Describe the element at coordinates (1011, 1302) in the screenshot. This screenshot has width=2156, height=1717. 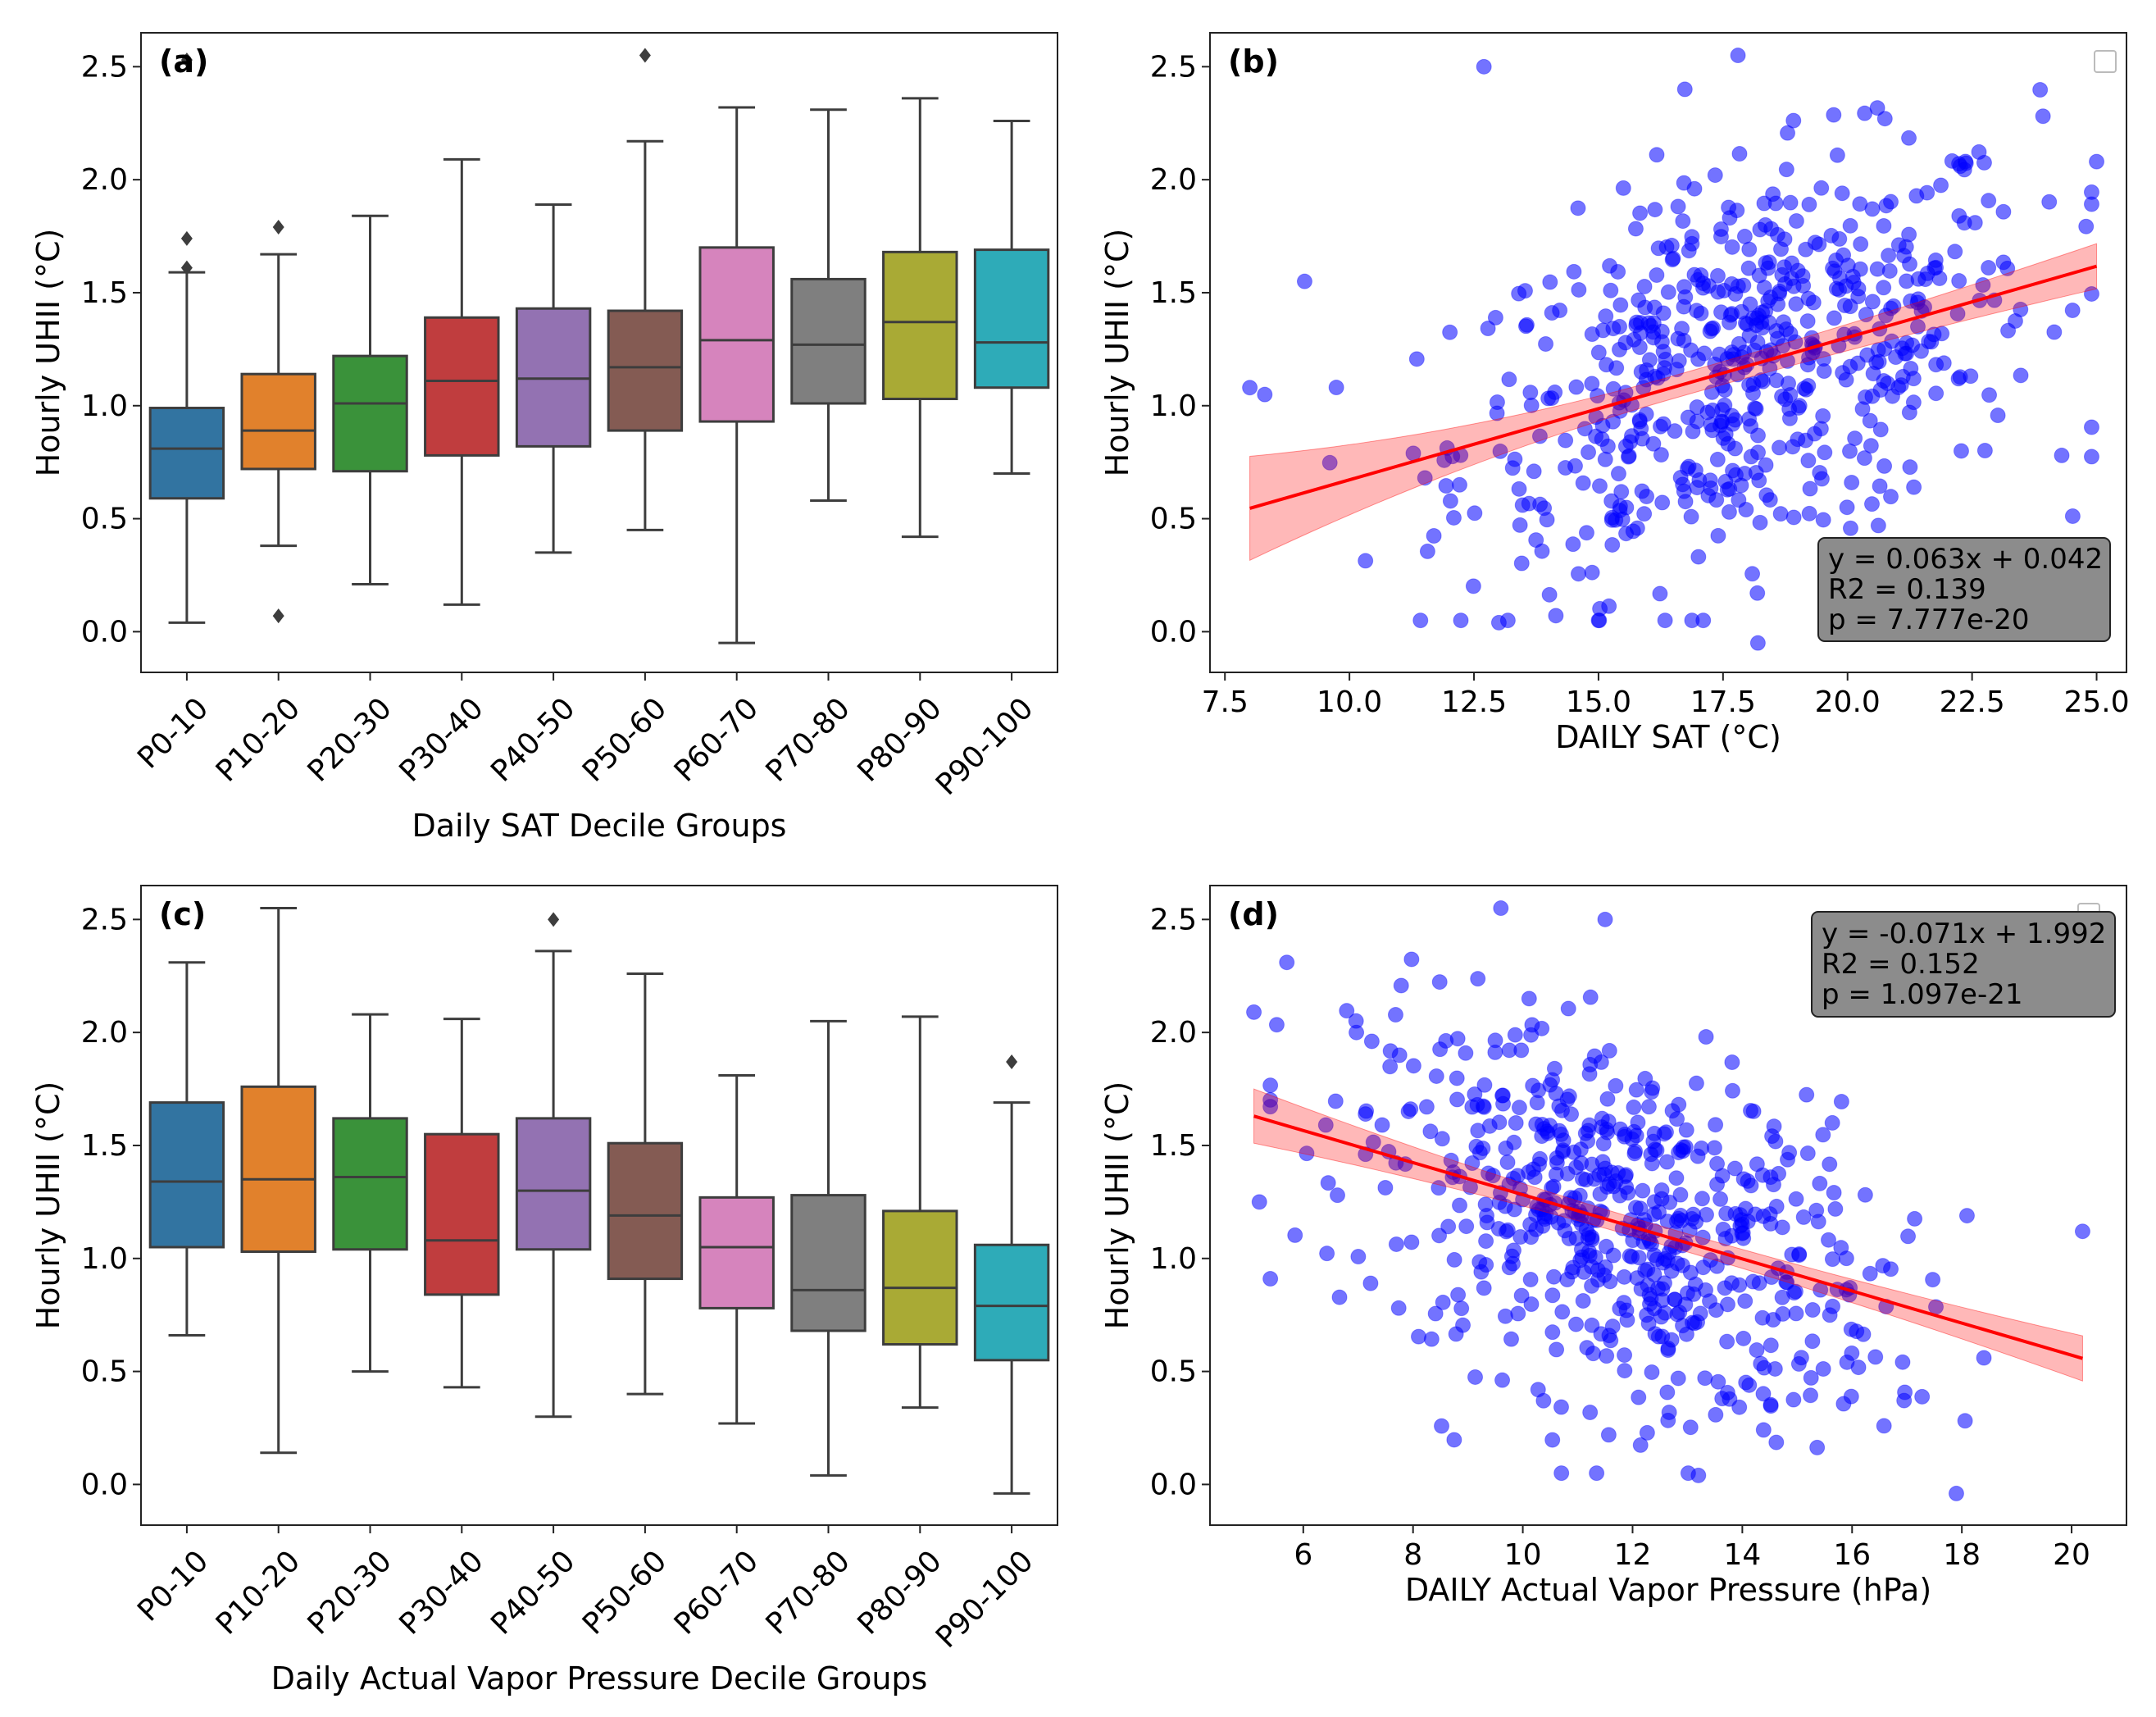
I see `panel-c-box-rect` at that location.